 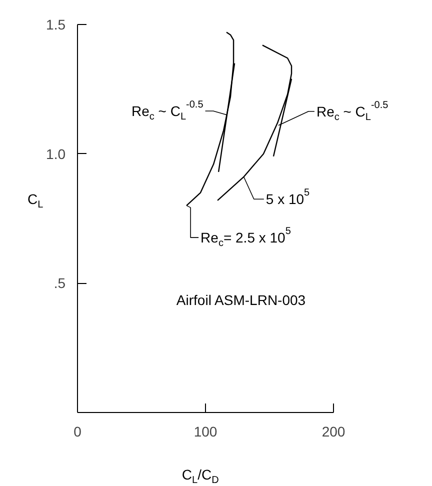 What do you see at coordinates (334, 432) in the screenshot?
I see `x-tick-label: 200` at bounding box center [334, 432].